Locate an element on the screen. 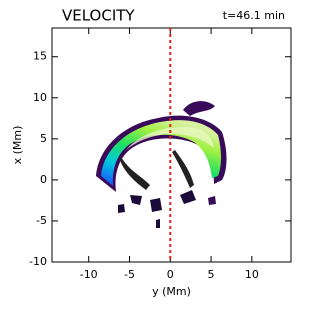 The width and height of the screenshot is (327, 328). x-axis-label: y (Mm) is located at coordinates (171, 291).